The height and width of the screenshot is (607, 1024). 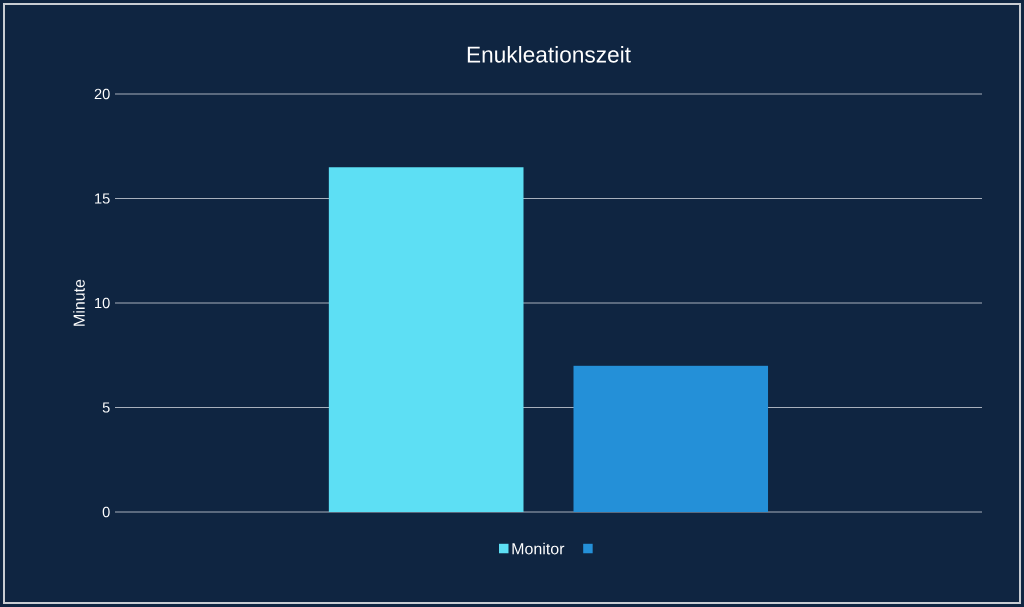 What do you see at coordinates (106, 407) in the screenshot?
I see `y-tick-label: 5` at bounding box center [106, 407].